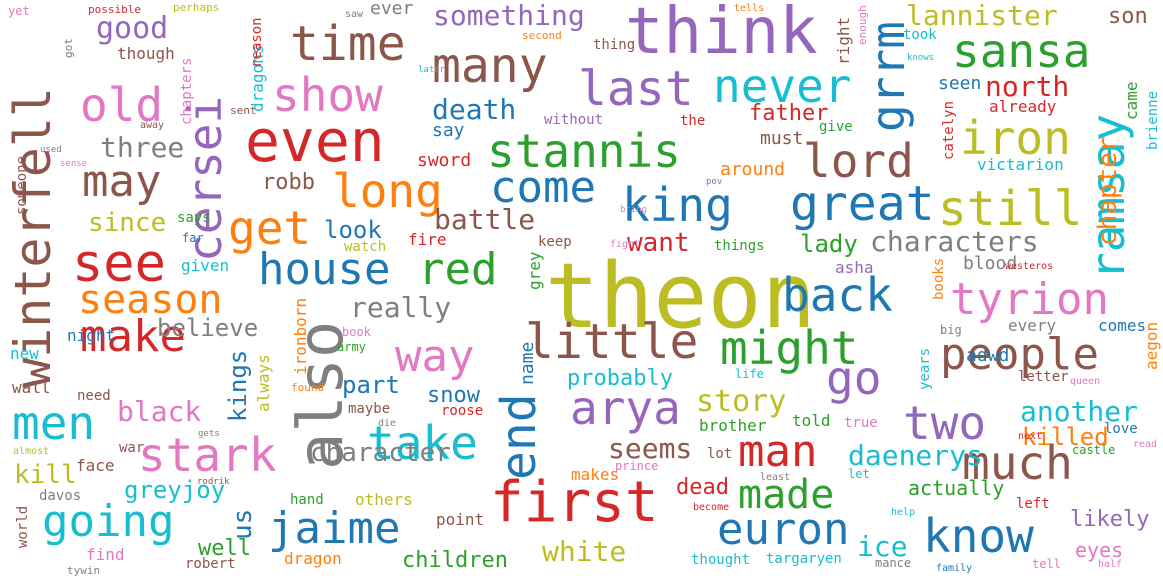 This screenshot has height=581, width=1163. I want to click on word-aegon: aegon, so click(1151, 345).